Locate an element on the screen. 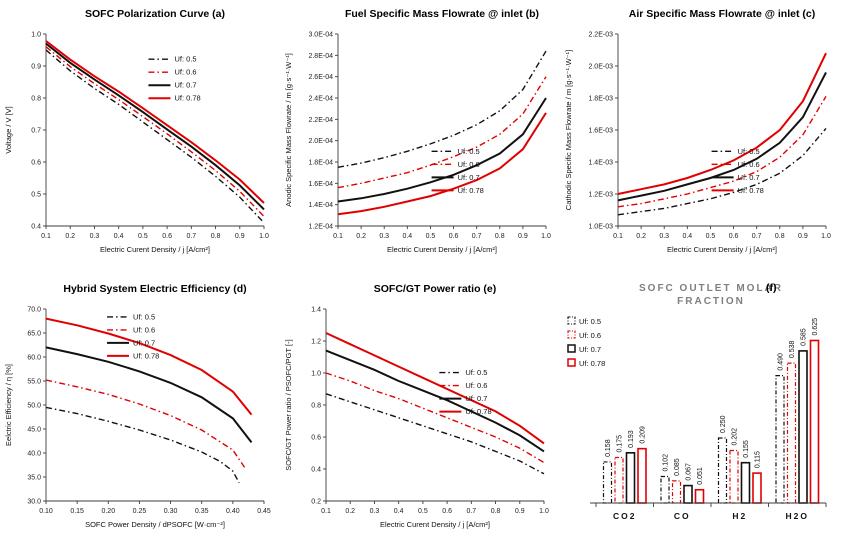  bar-H2-0.7 is located at coordinates (745, 482).